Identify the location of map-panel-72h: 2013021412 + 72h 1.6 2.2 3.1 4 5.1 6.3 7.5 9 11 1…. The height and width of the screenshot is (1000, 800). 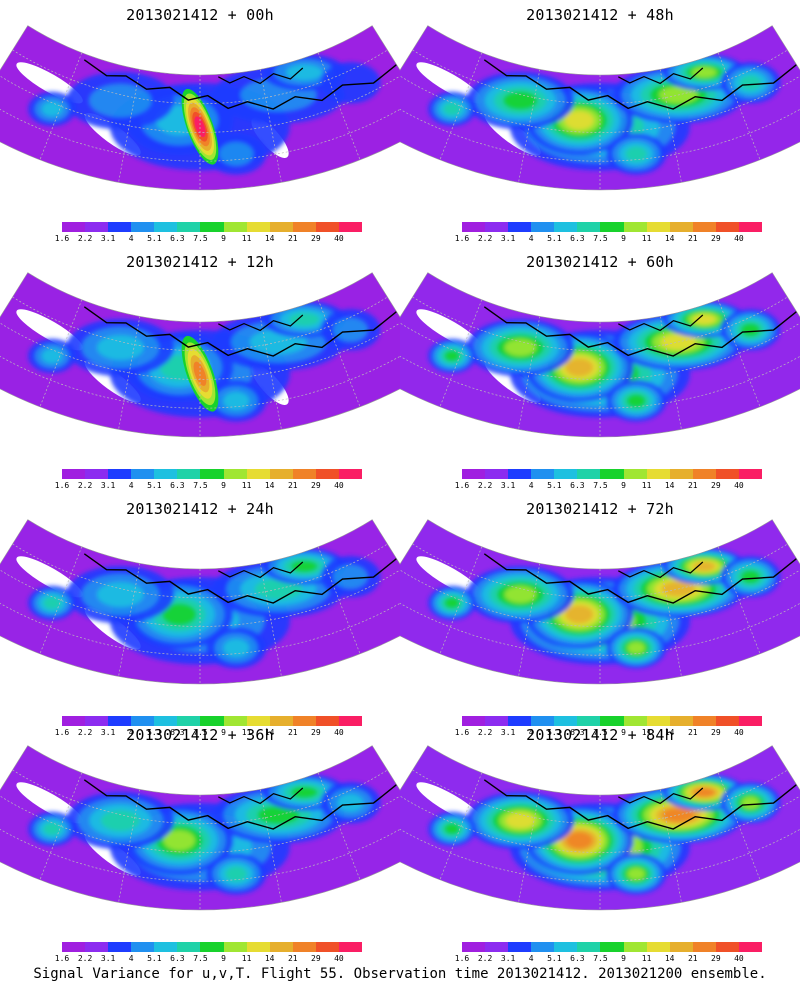
(600, 617).